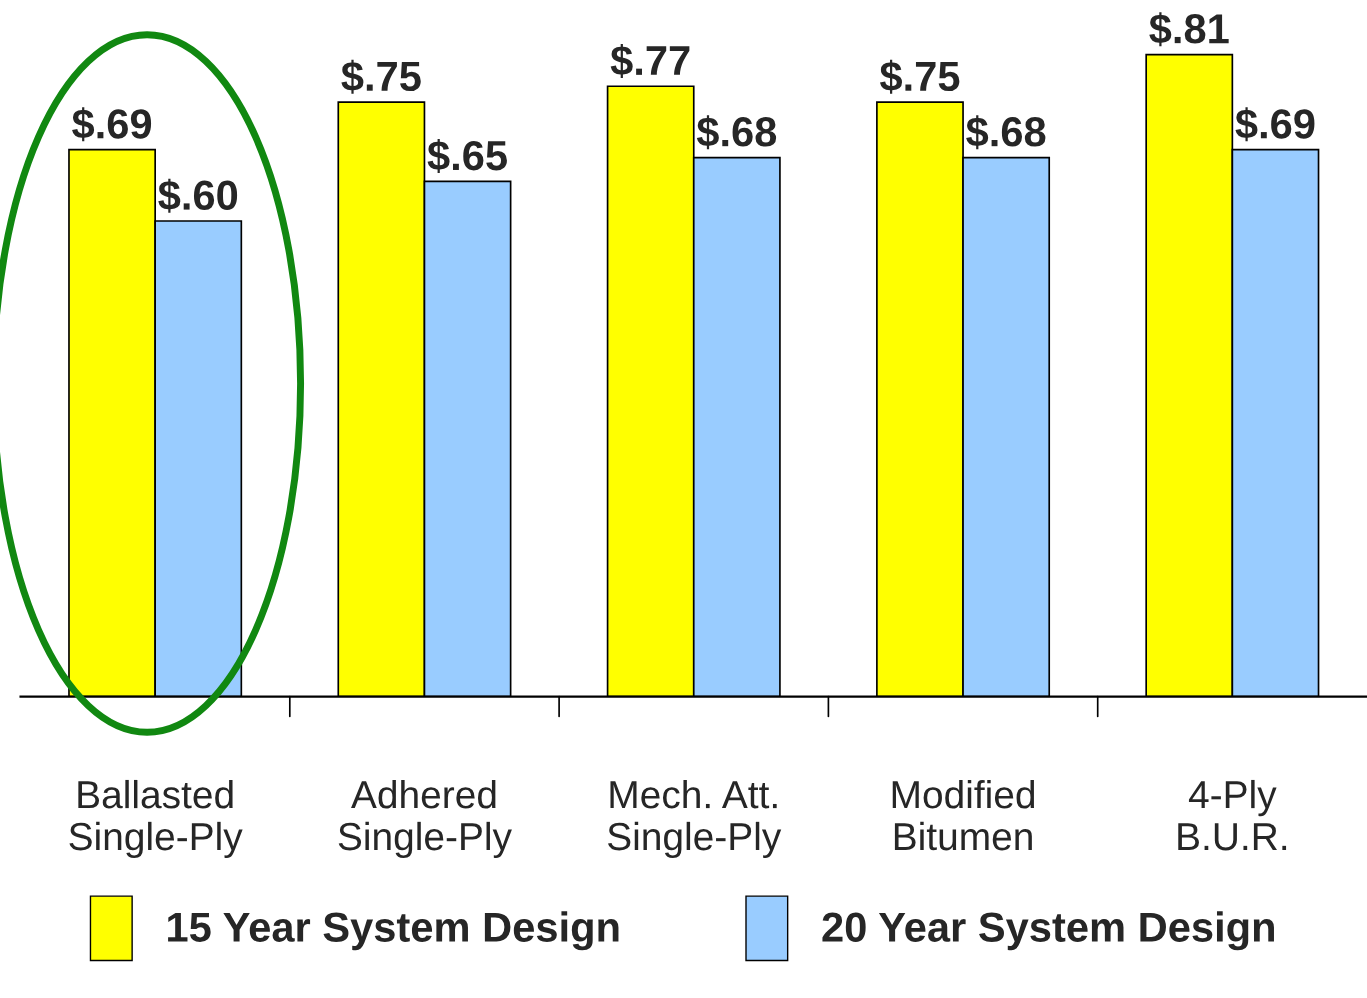  What do you see at coordinates (1048, 931) in the screenshot?
I see `legend-label: 20 Year System Design` at bounding box center [1048, 931].